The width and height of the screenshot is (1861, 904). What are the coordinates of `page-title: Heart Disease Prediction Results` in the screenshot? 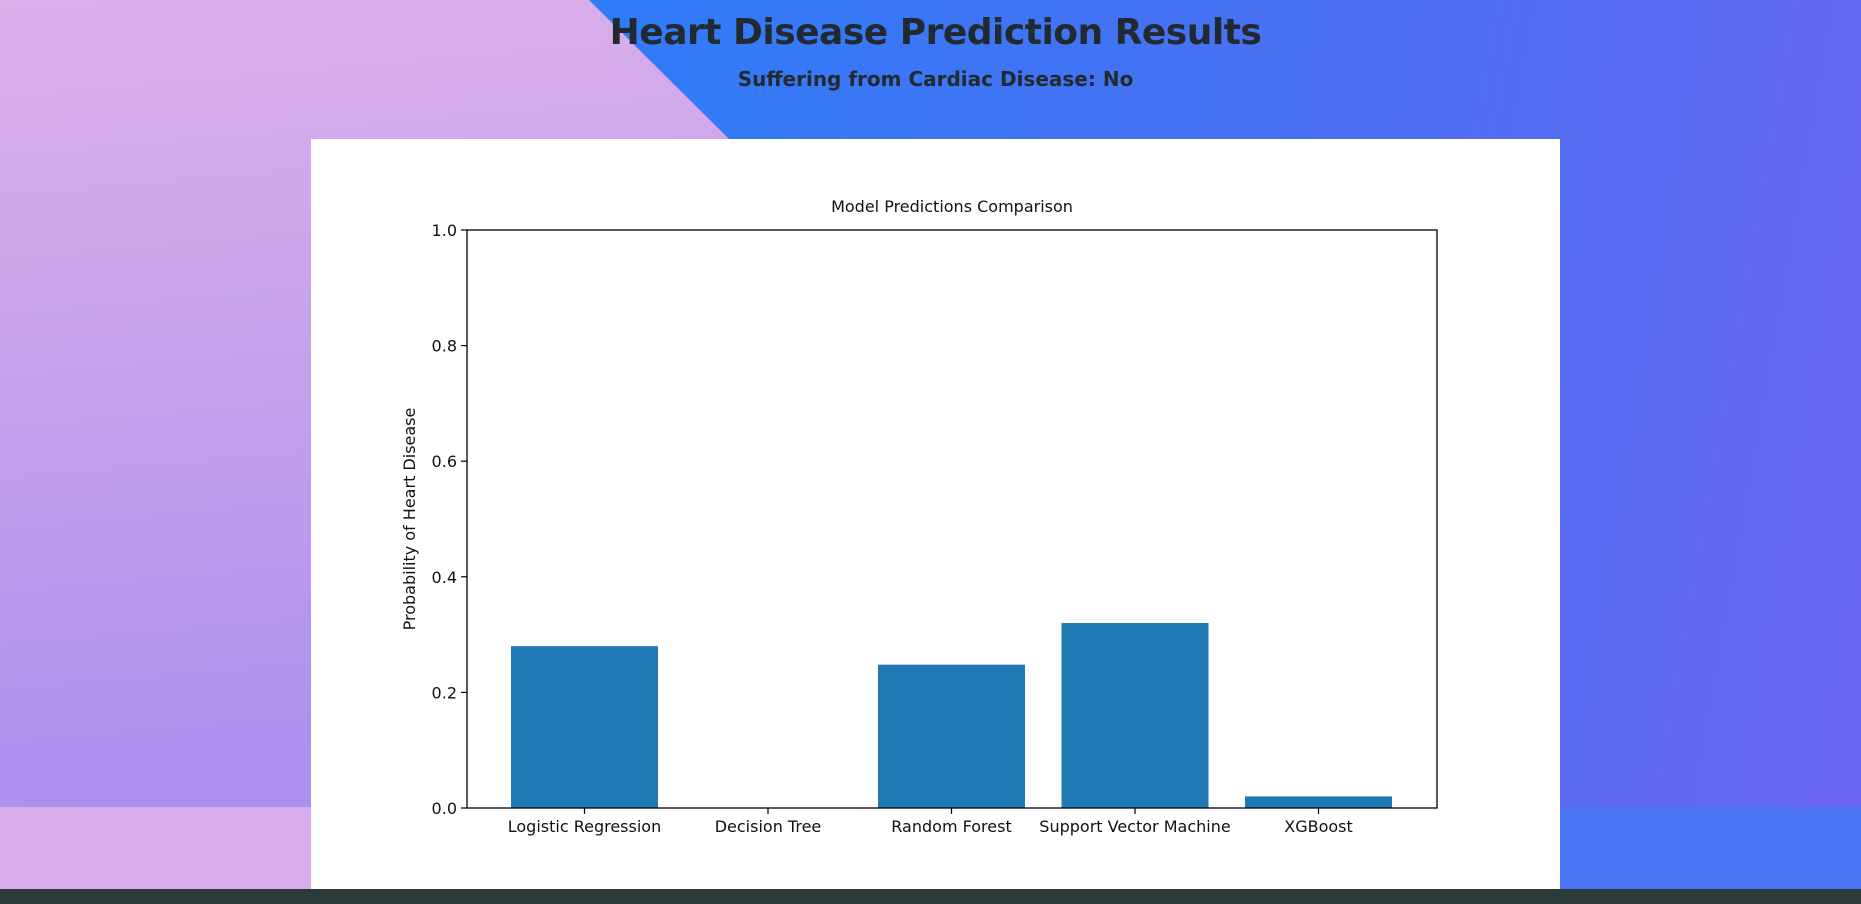 It's located at (935, 32).